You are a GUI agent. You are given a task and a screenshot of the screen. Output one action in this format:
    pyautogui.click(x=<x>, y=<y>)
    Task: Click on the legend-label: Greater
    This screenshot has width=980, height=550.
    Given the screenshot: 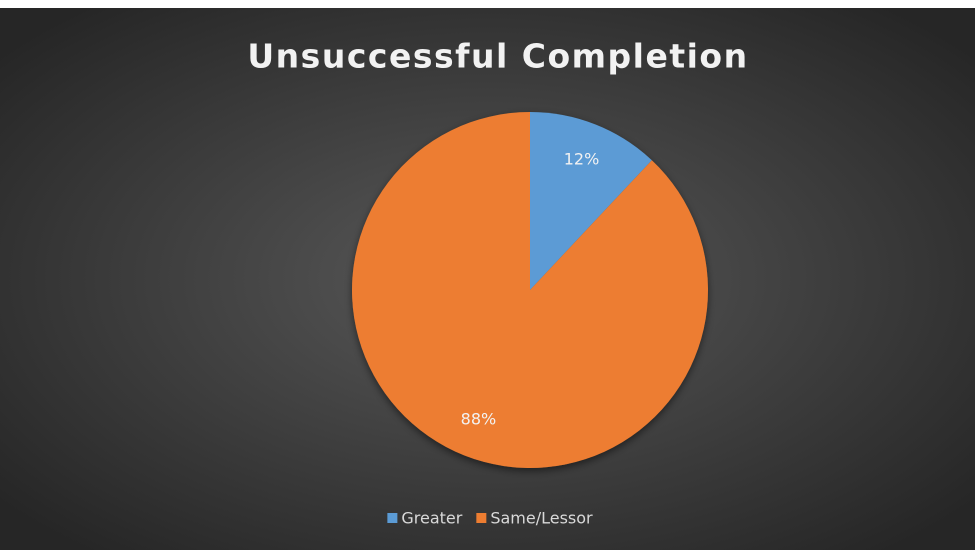 What is the action you would take?
    pyautogui.click(x=431, y=518)
    